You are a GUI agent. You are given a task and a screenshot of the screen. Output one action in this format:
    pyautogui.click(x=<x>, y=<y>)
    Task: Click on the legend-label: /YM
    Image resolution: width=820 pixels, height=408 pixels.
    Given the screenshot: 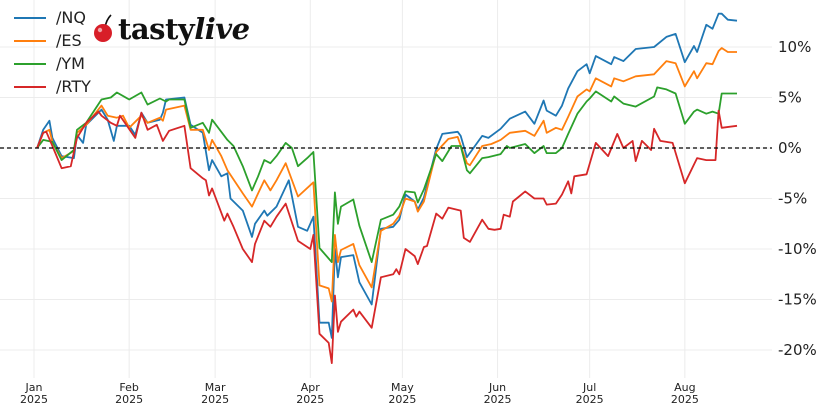 What is the action you would take?
    pyautogui.click(x=70, y=63)
    